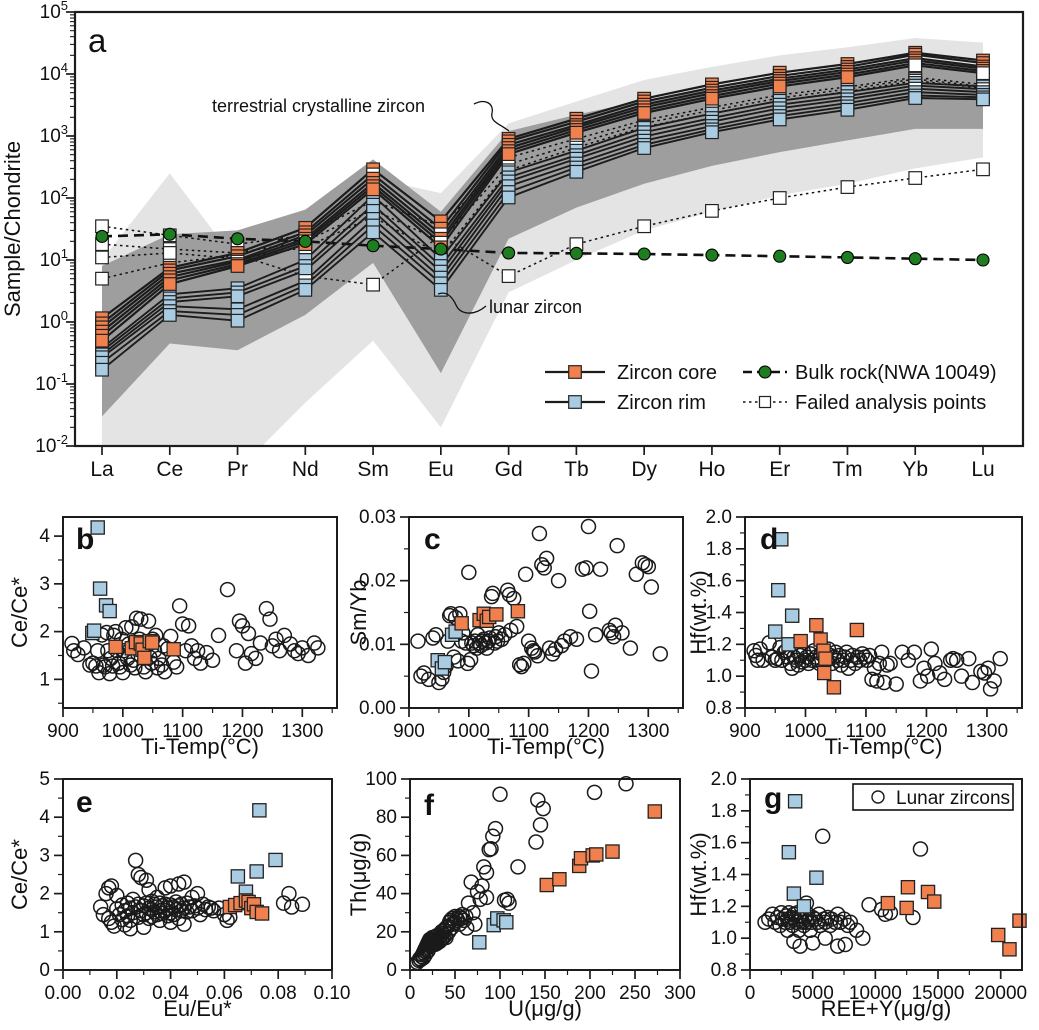 This screenshot has width=1039, height=1030. I want to click on svg-text: 150, so click(545, 993).